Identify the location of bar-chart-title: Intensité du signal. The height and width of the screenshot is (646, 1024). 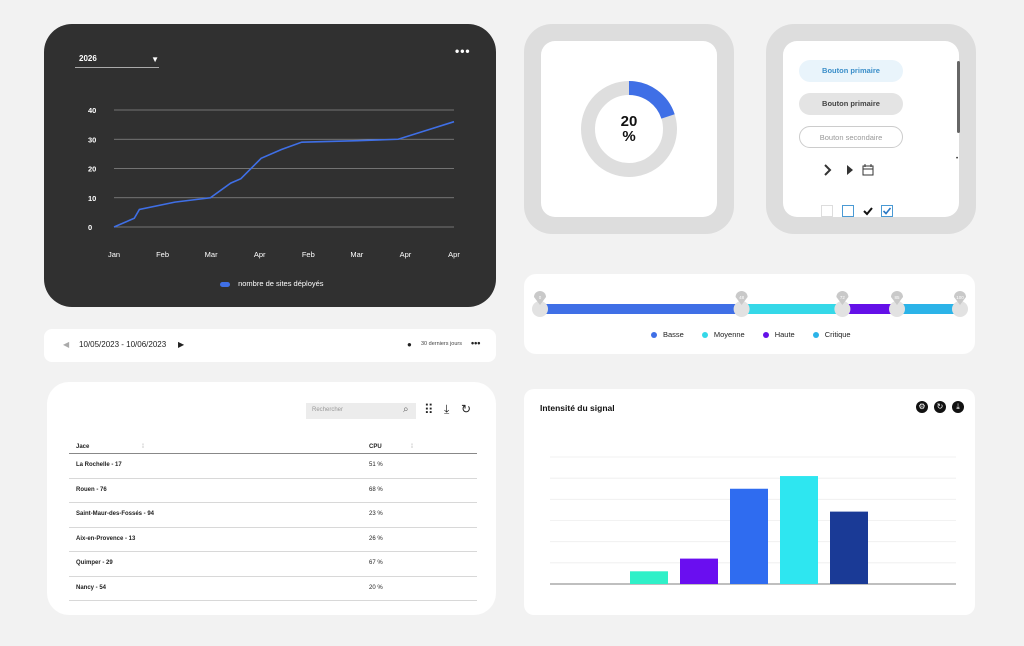
(577, 408).